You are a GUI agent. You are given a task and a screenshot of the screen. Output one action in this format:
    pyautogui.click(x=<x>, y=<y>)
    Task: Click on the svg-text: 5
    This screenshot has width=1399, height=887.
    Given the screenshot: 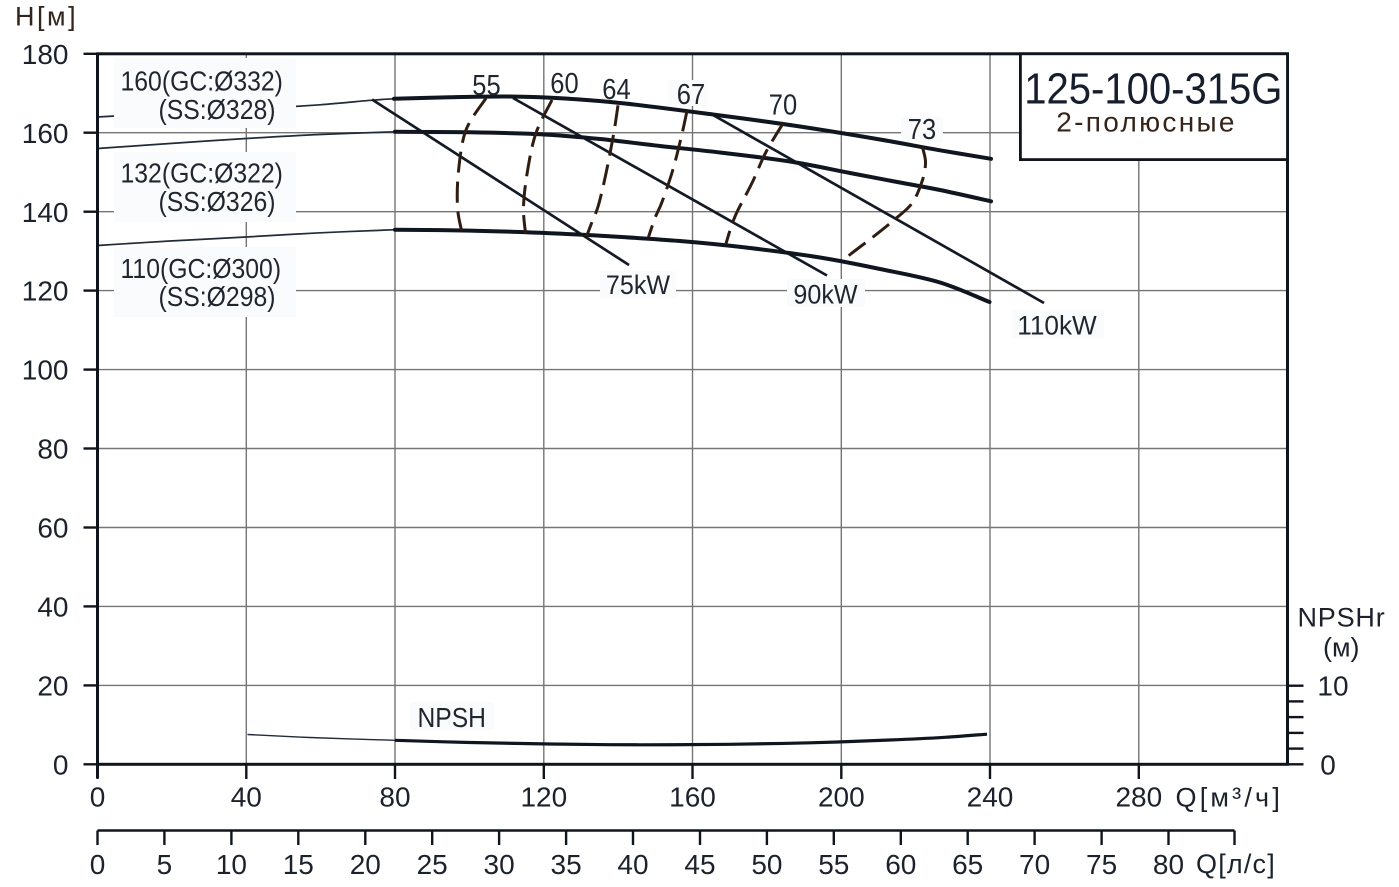 What is the action you would take?
    pyautogui.click(x=165, y=864)
    